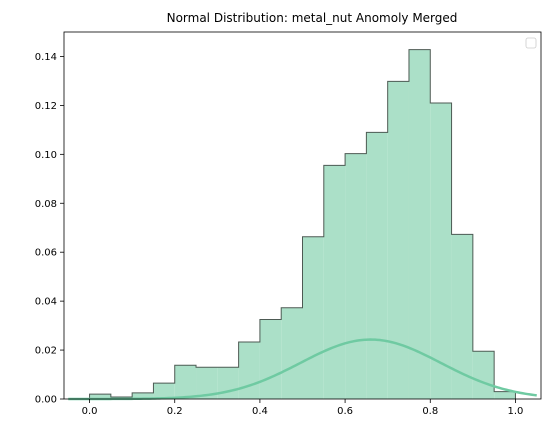 This screenshot has height=433, width=556. Describe the element at coordinates (515, 411) in the screenshot. I see `x-tick-label: 1.0` at that location.